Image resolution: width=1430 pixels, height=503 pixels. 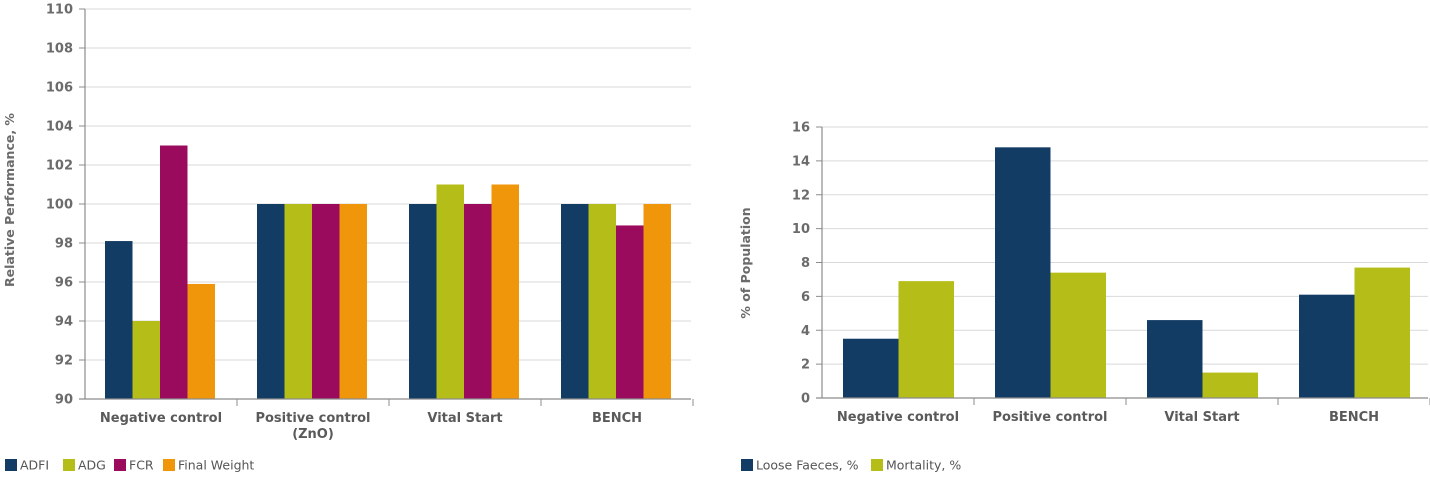 I want to click on y-tick-label: 94, so click(x=64, y=322).